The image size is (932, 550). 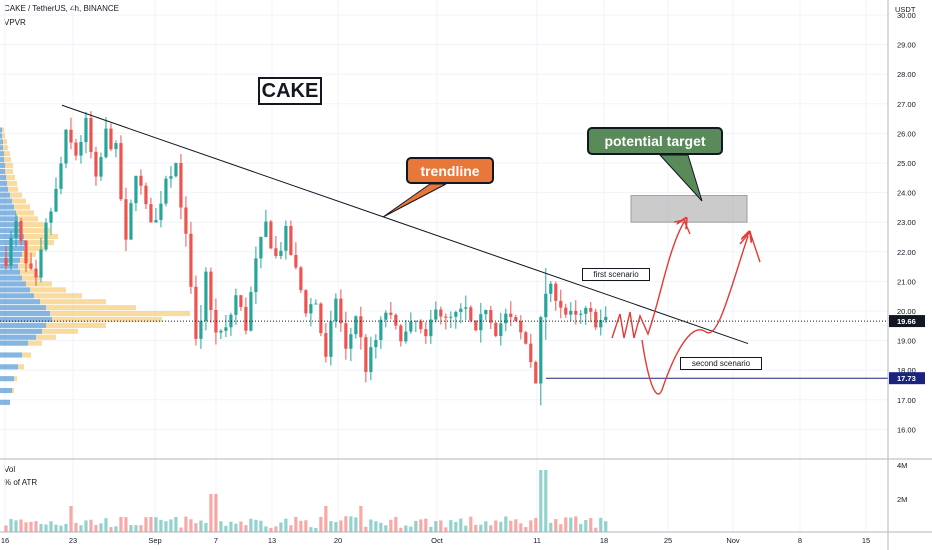 What do you see at coordinates (216, 540) in the screenshot?
I see `x-tick-label: 7` at bounding box center [216, 540].